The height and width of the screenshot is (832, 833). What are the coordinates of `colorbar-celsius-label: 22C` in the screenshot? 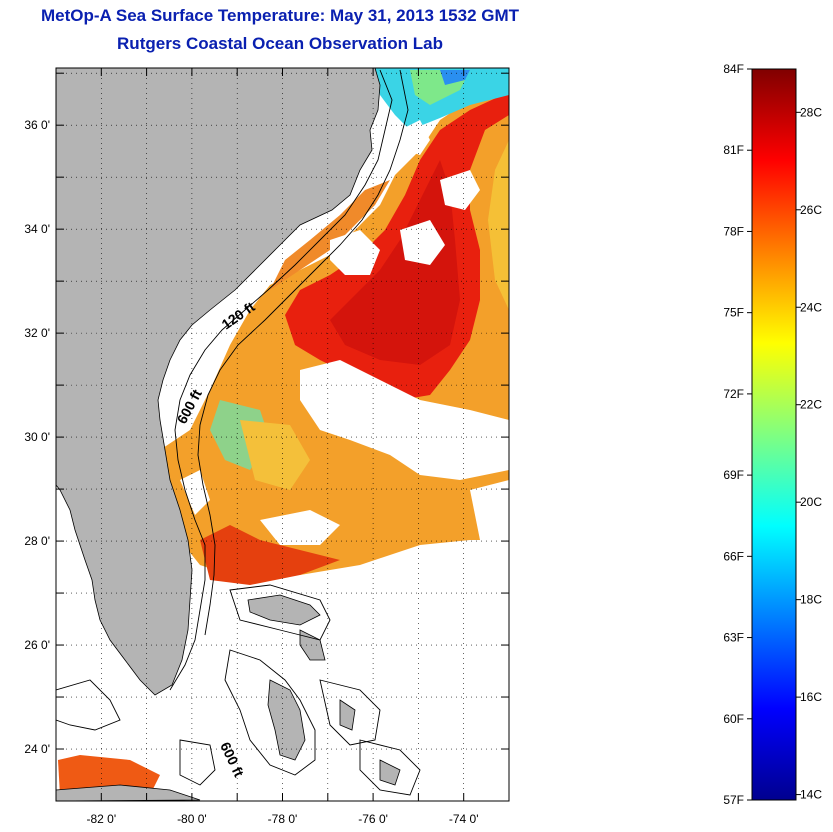 It's located at (811, 405).